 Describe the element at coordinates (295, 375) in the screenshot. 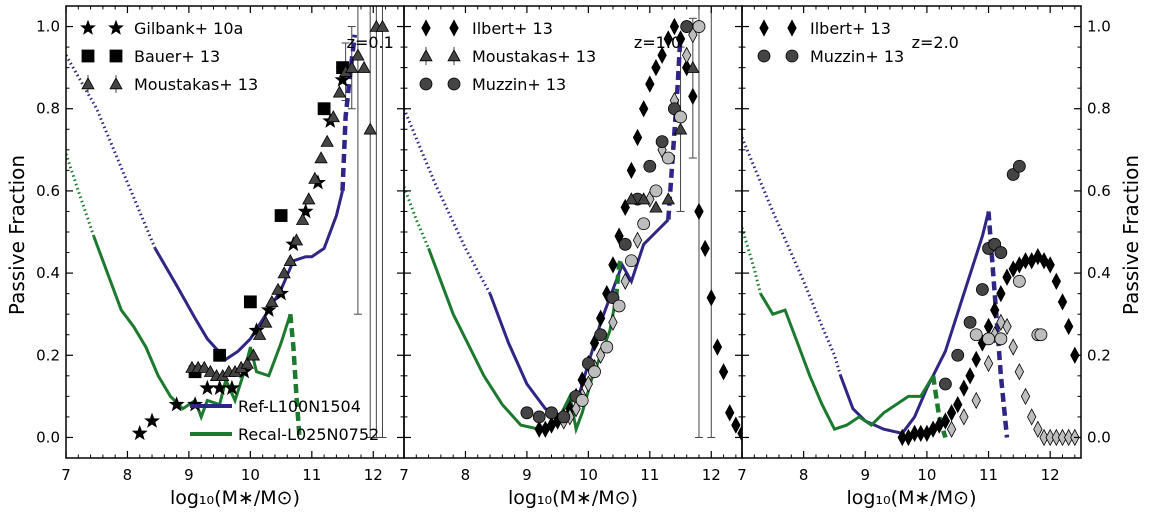

I see `sim-line-dashed` at that location.